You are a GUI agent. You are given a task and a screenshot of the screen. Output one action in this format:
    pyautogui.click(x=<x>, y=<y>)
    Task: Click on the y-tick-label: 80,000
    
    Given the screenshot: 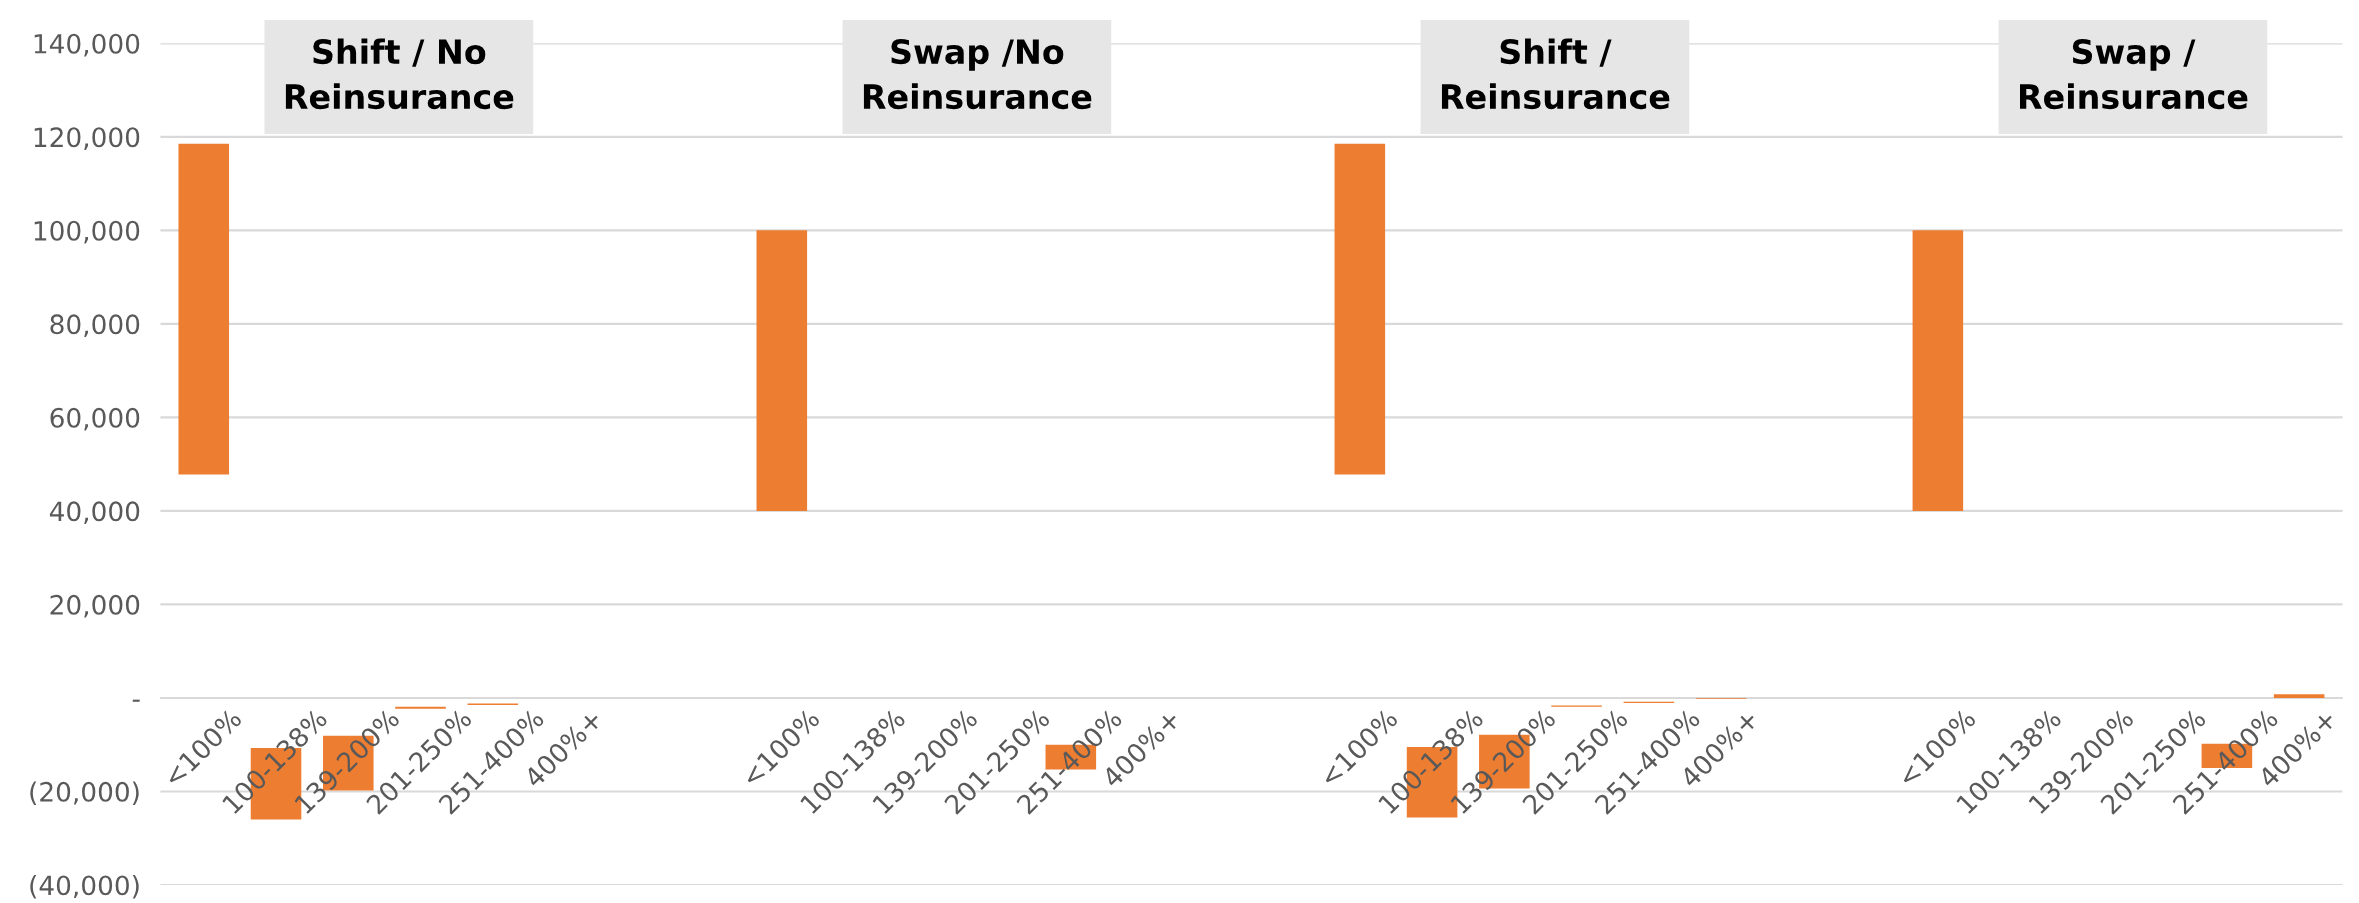 What is the action you would take?
    pyautogui.click(x=95, y=325)
    